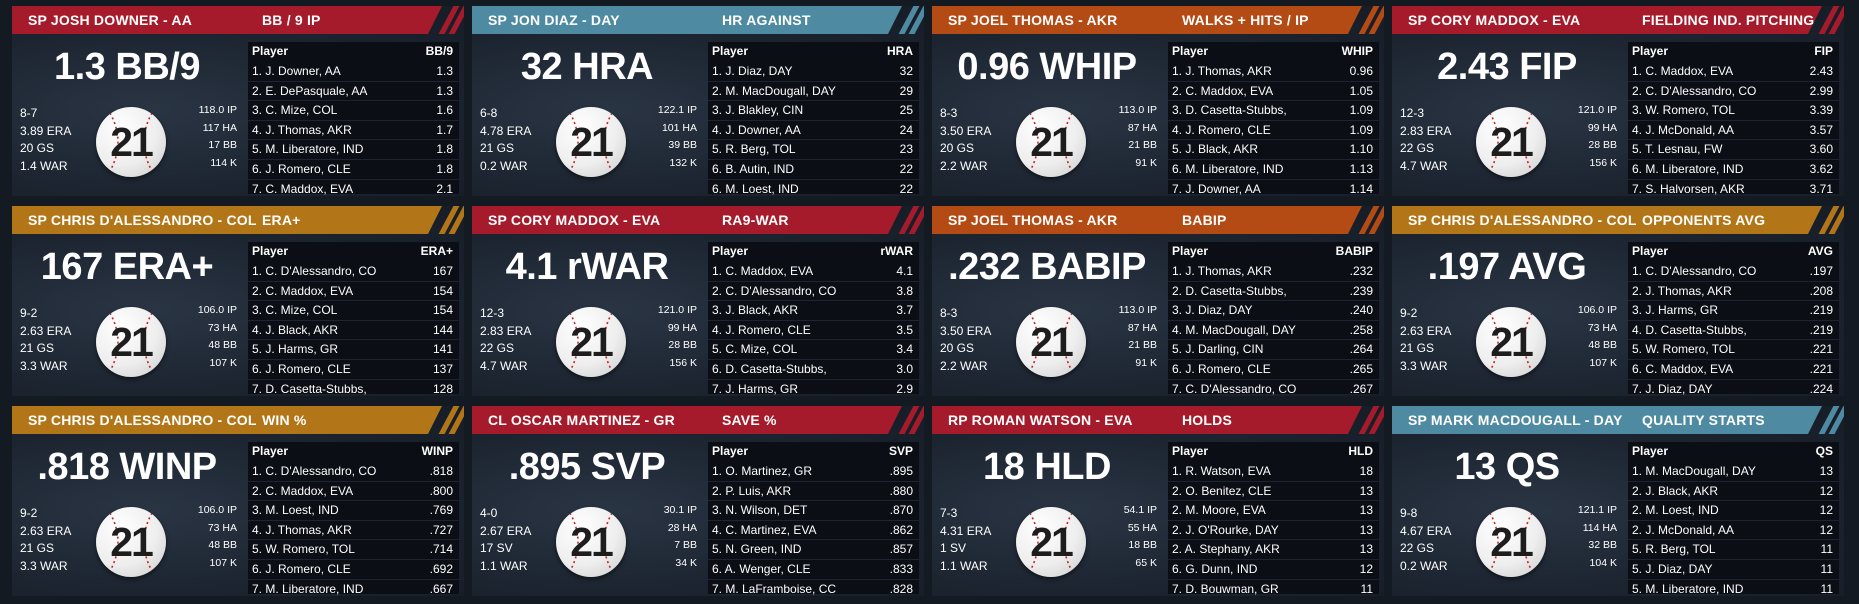 This screenshot has height=604, width=1859. I want to click on table-row: 1. R. Watson, EVA 18, so click(1273, 472).